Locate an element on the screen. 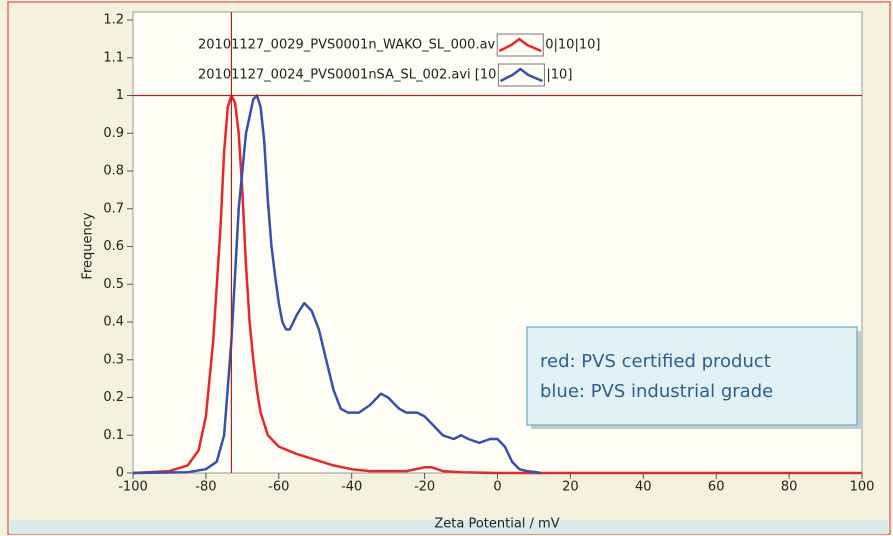 Image resolution: width=893 pixels, height=536 pixels. legend-tail: |10] is located at coordinates (559, 75).